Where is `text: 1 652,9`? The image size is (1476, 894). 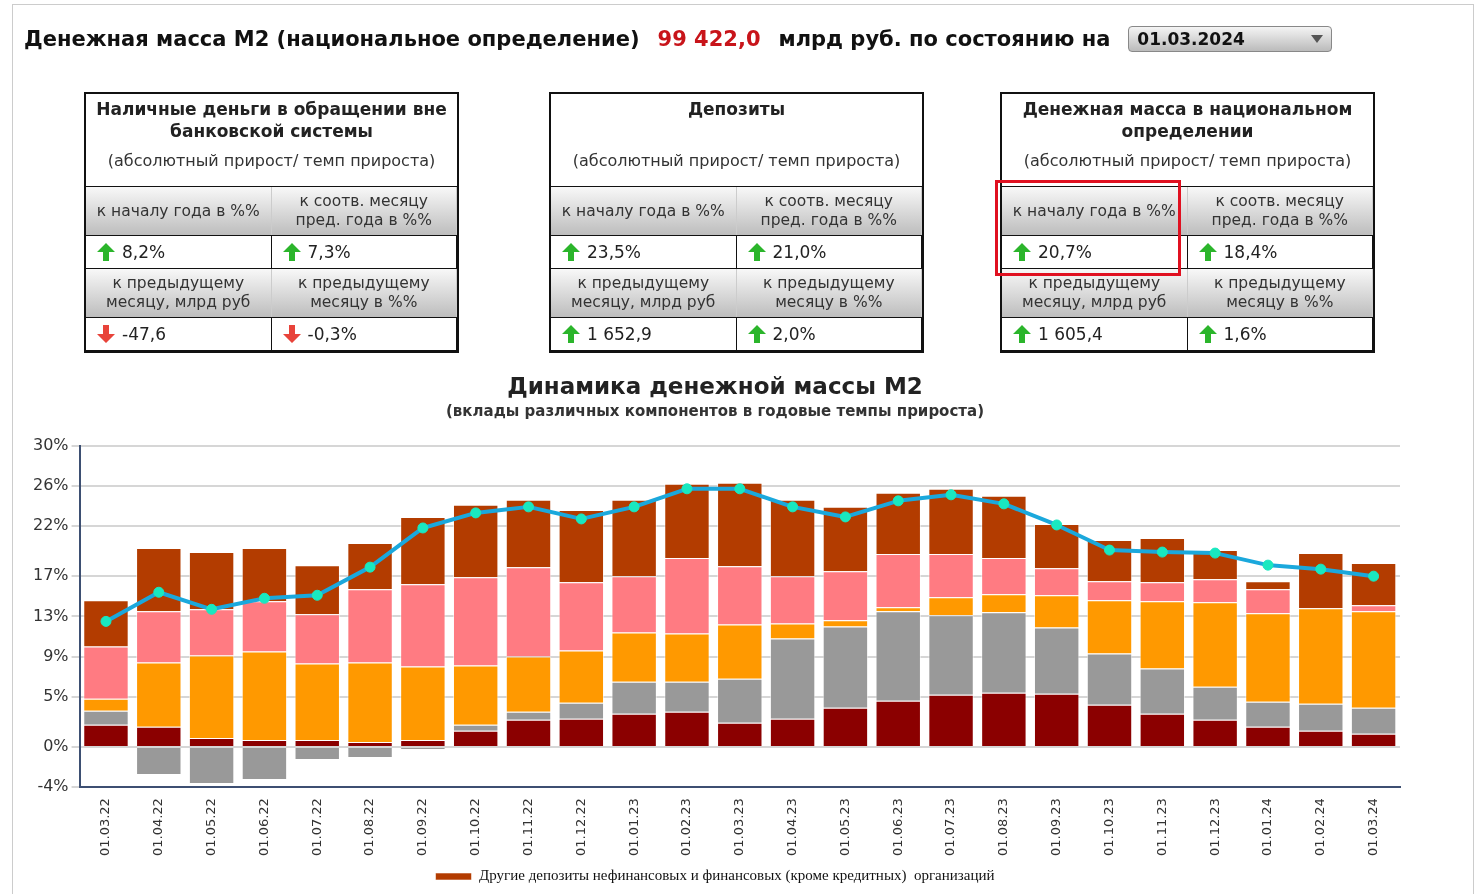 text: 1 652,9 is located at coordinates (619, 334).